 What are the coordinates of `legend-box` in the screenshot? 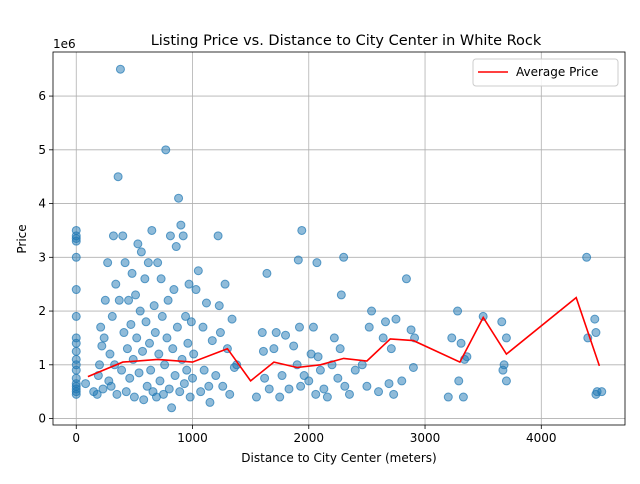 It's located at (545, 72).